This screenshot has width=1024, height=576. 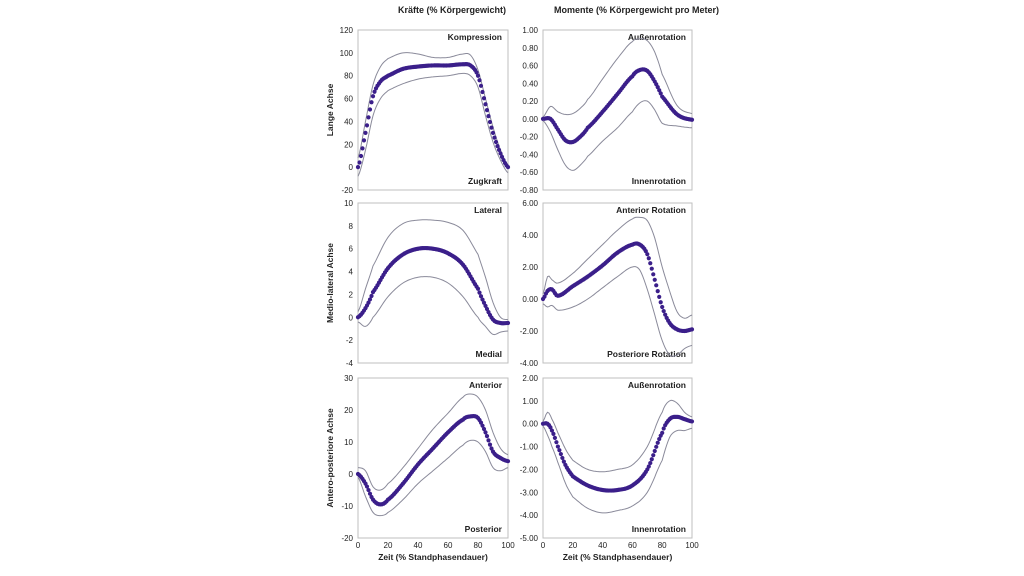 I want to click on x-tick-label: 20, so click(x=388, y=545).